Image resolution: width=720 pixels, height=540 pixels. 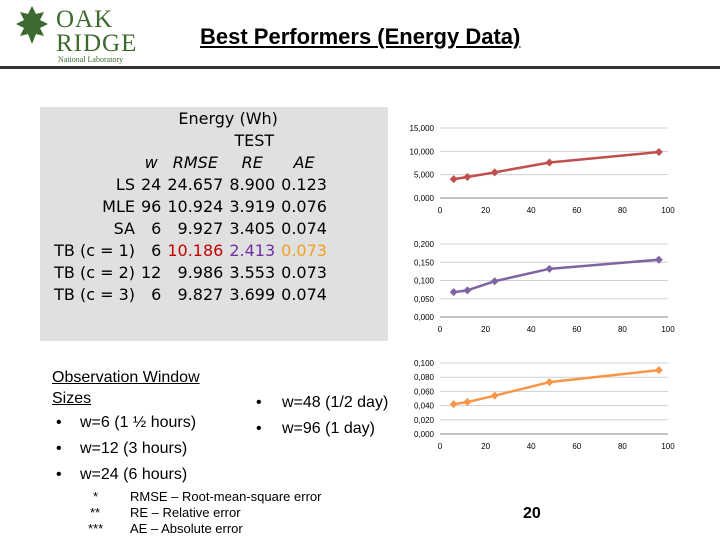 What do you see at coordinates (328, 428) in the screenshot?
I see `window-size-item: w=96 (1 day)` at bounding box center [328, 428].